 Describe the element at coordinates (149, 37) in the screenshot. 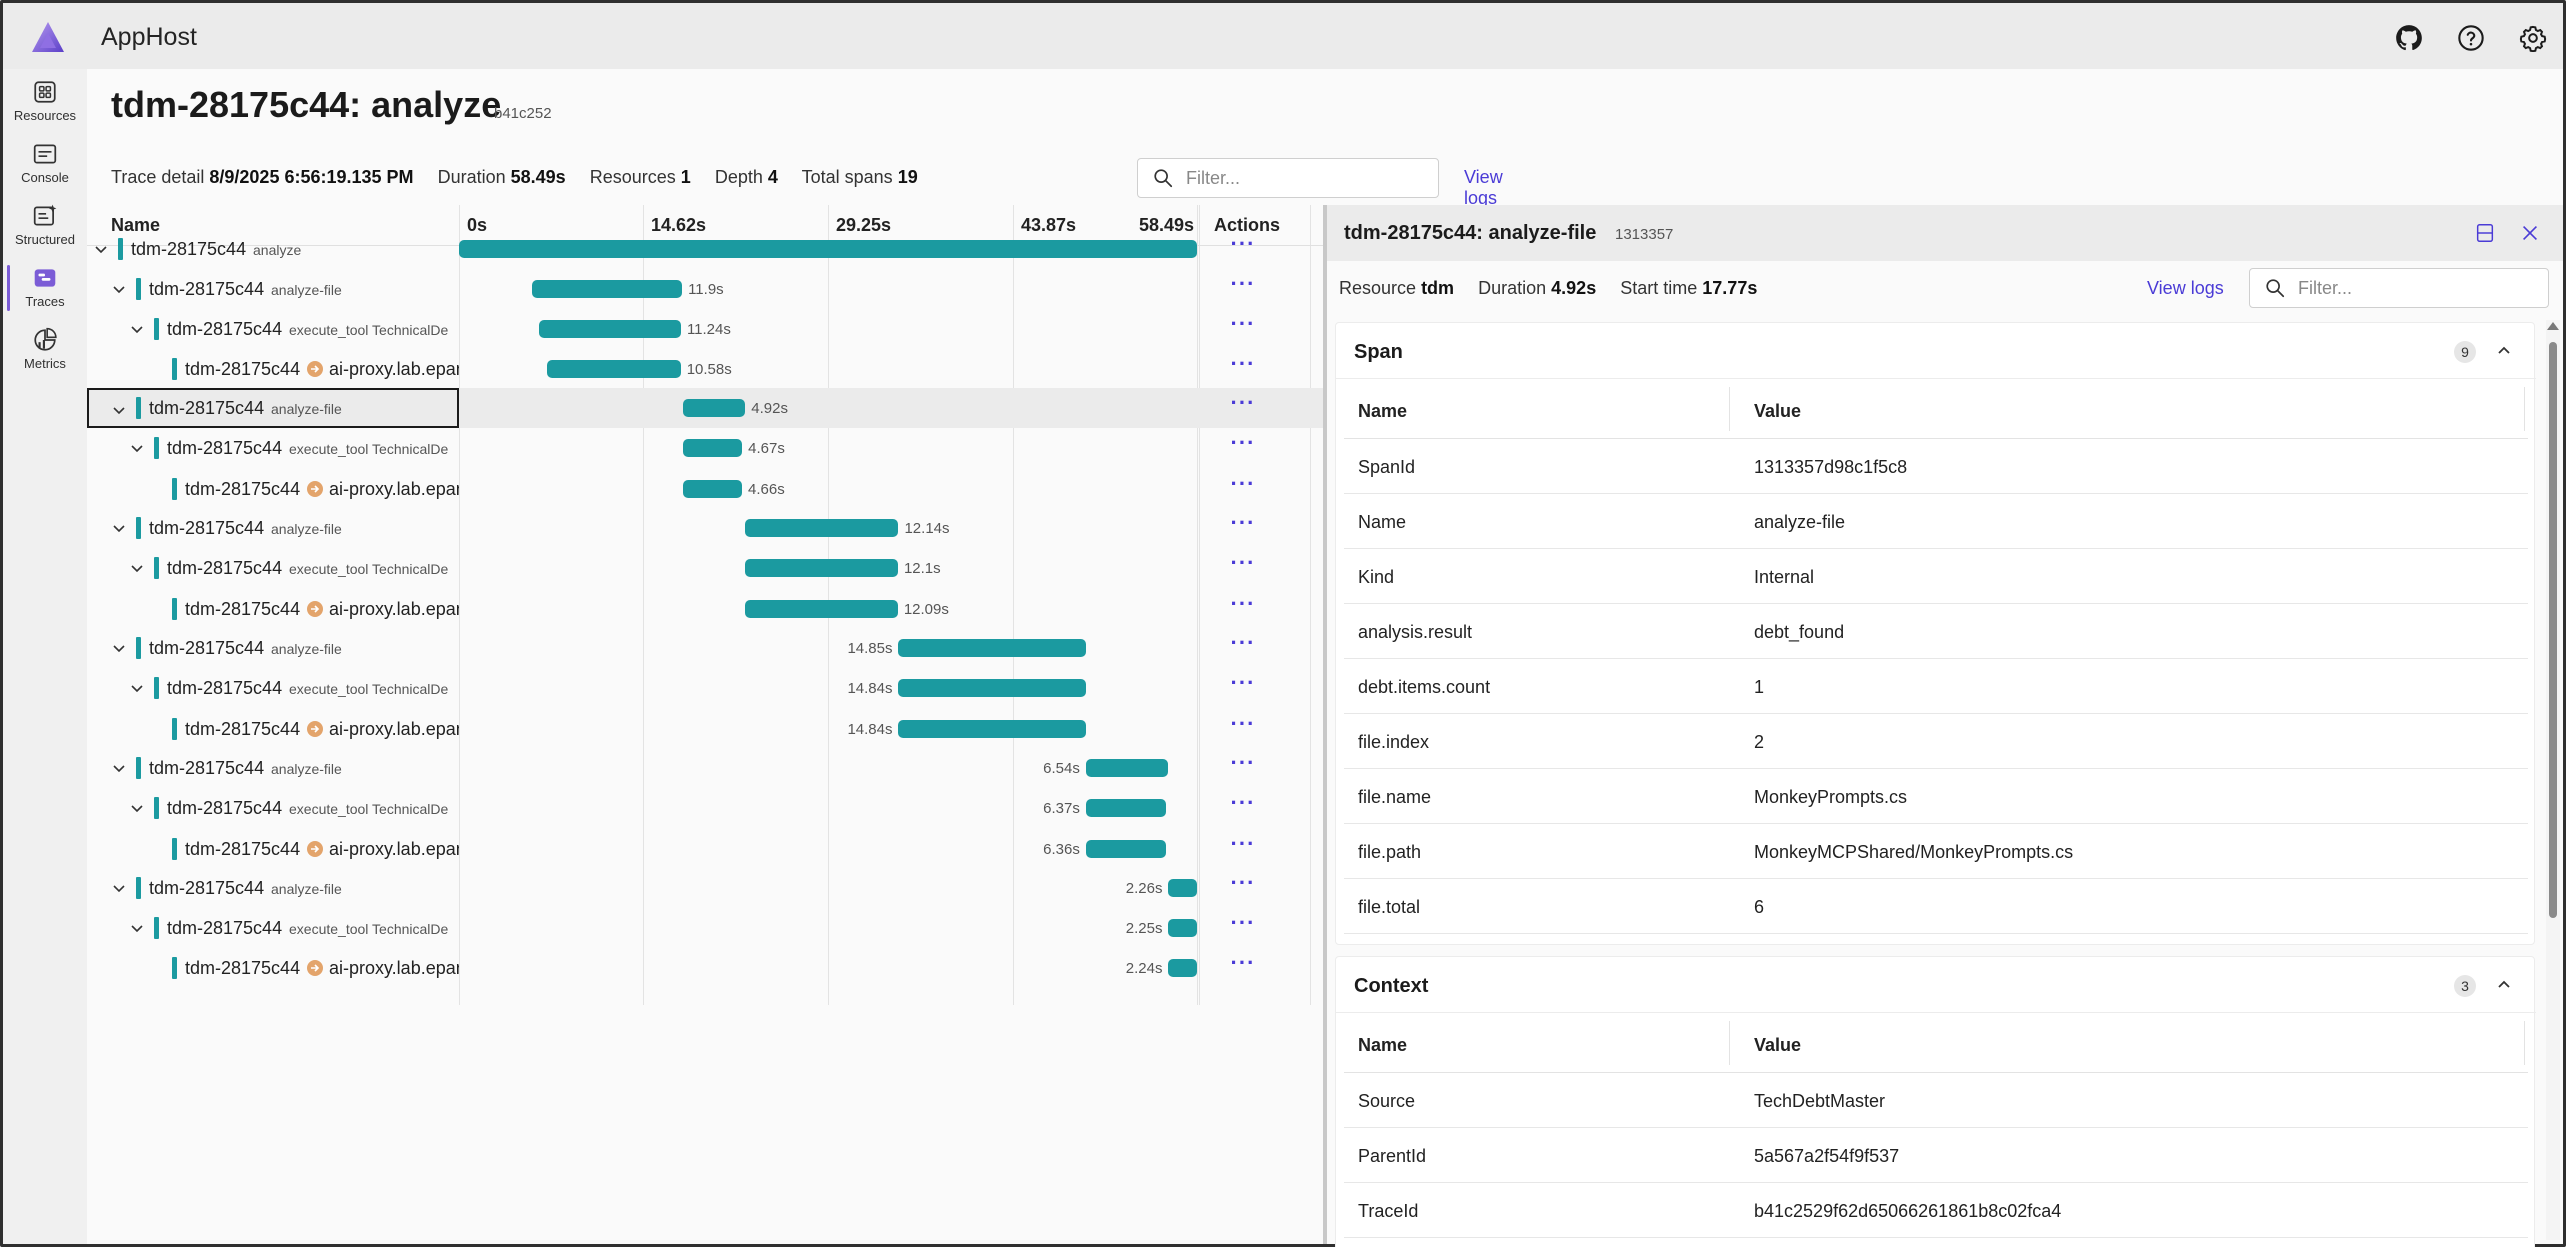

I see `app-title: AppHost` at that location.